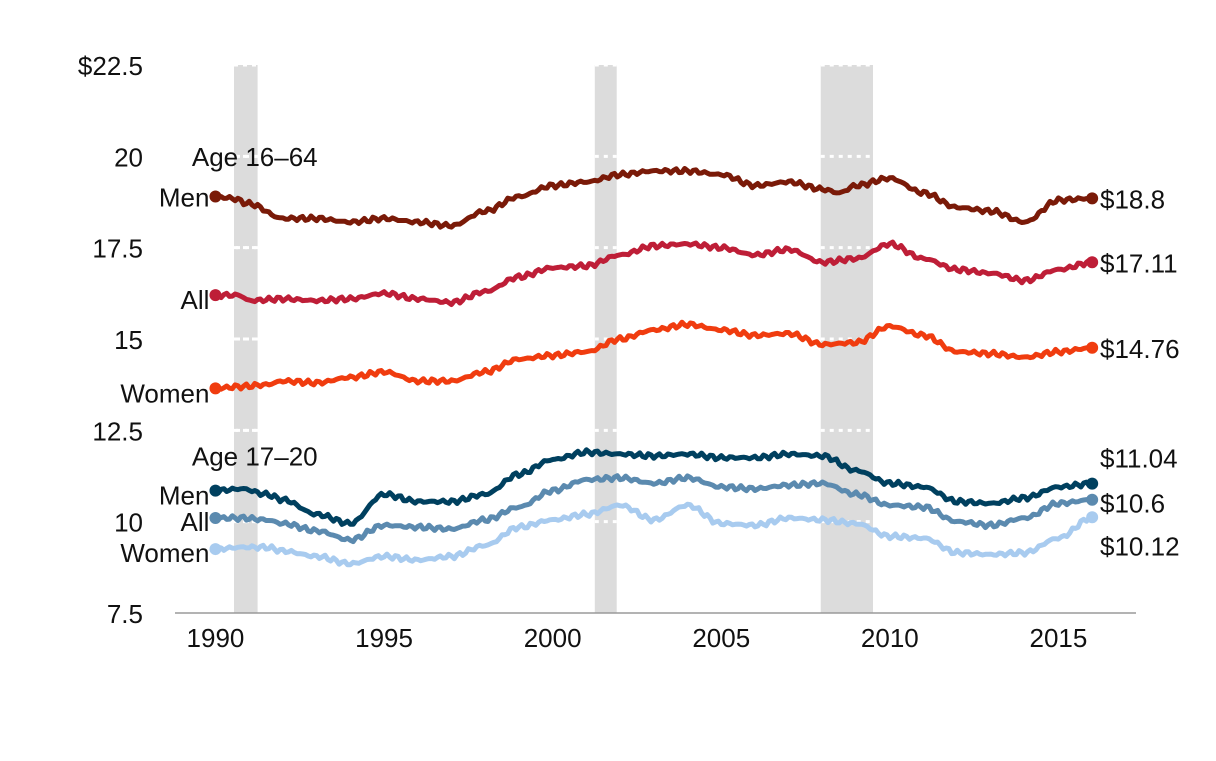 The image size is (1216, 761). What do you see at coordinates (110, 340) in the screenshot?
I see `y-axis-ticks: $22.5 20 17.5 15 12.5 10 7.5` at bounding box center [110, 340].